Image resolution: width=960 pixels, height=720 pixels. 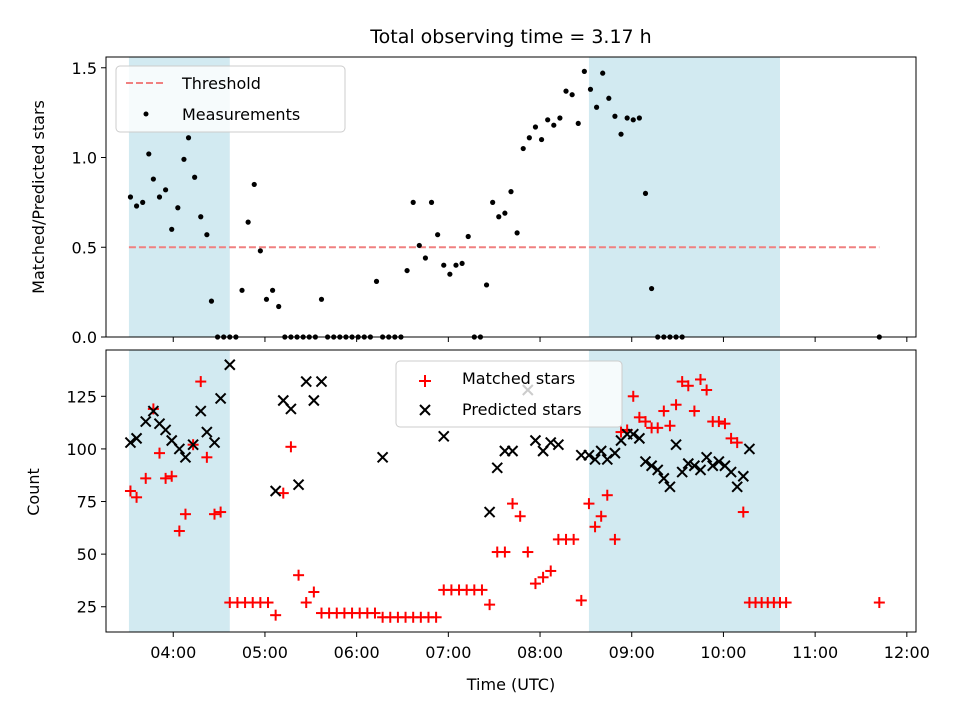 I want to click on bottom-y-axis-label: Count, so click(x=33, y=492).